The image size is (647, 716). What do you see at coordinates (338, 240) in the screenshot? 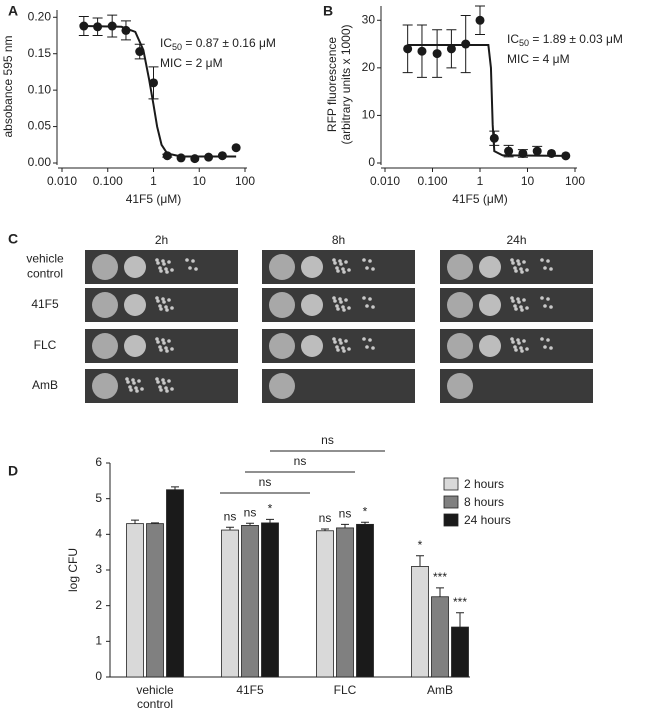
I see `column-header: 8h` at bounding box center [338, 240].